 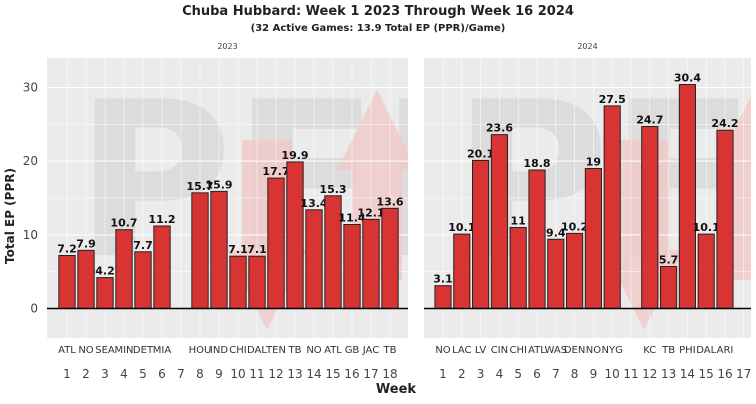 I want to click on bar-value-label: 11.2, so click(x=161, y=219).